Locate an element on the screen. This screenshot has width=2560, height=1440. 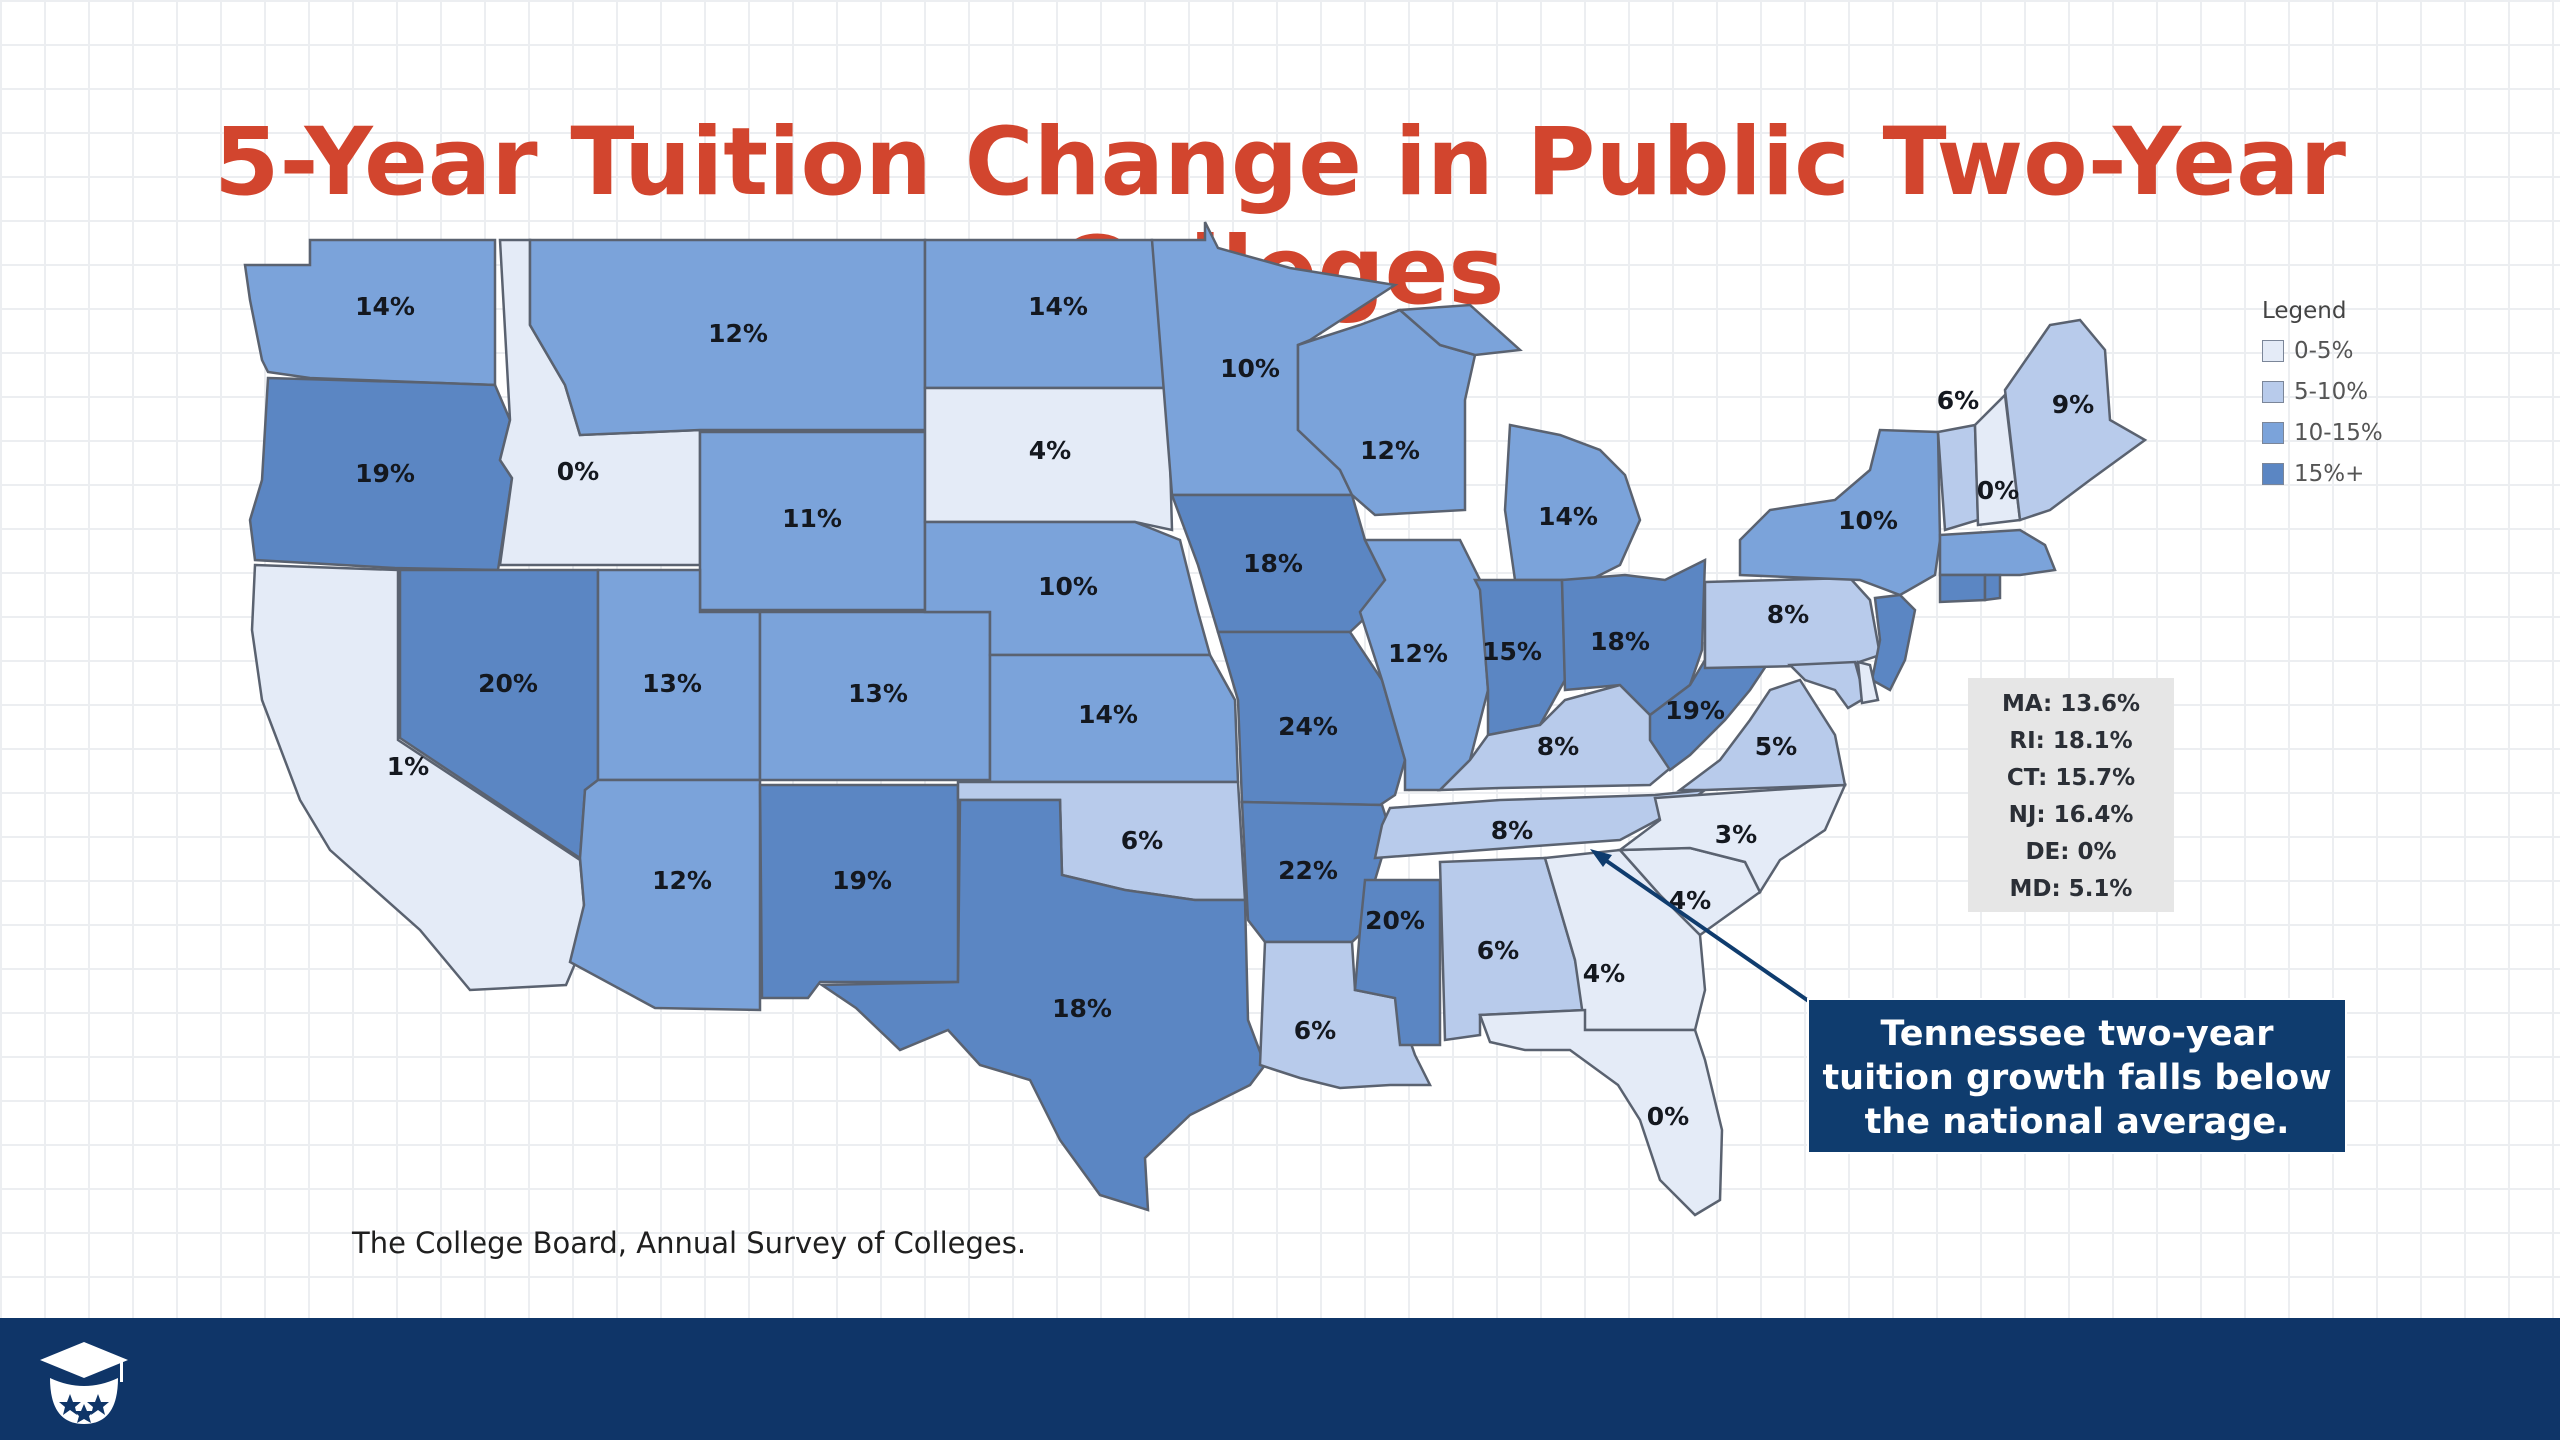
callout-line: tuition growth falls below is located at coordinates (2077, 1078).